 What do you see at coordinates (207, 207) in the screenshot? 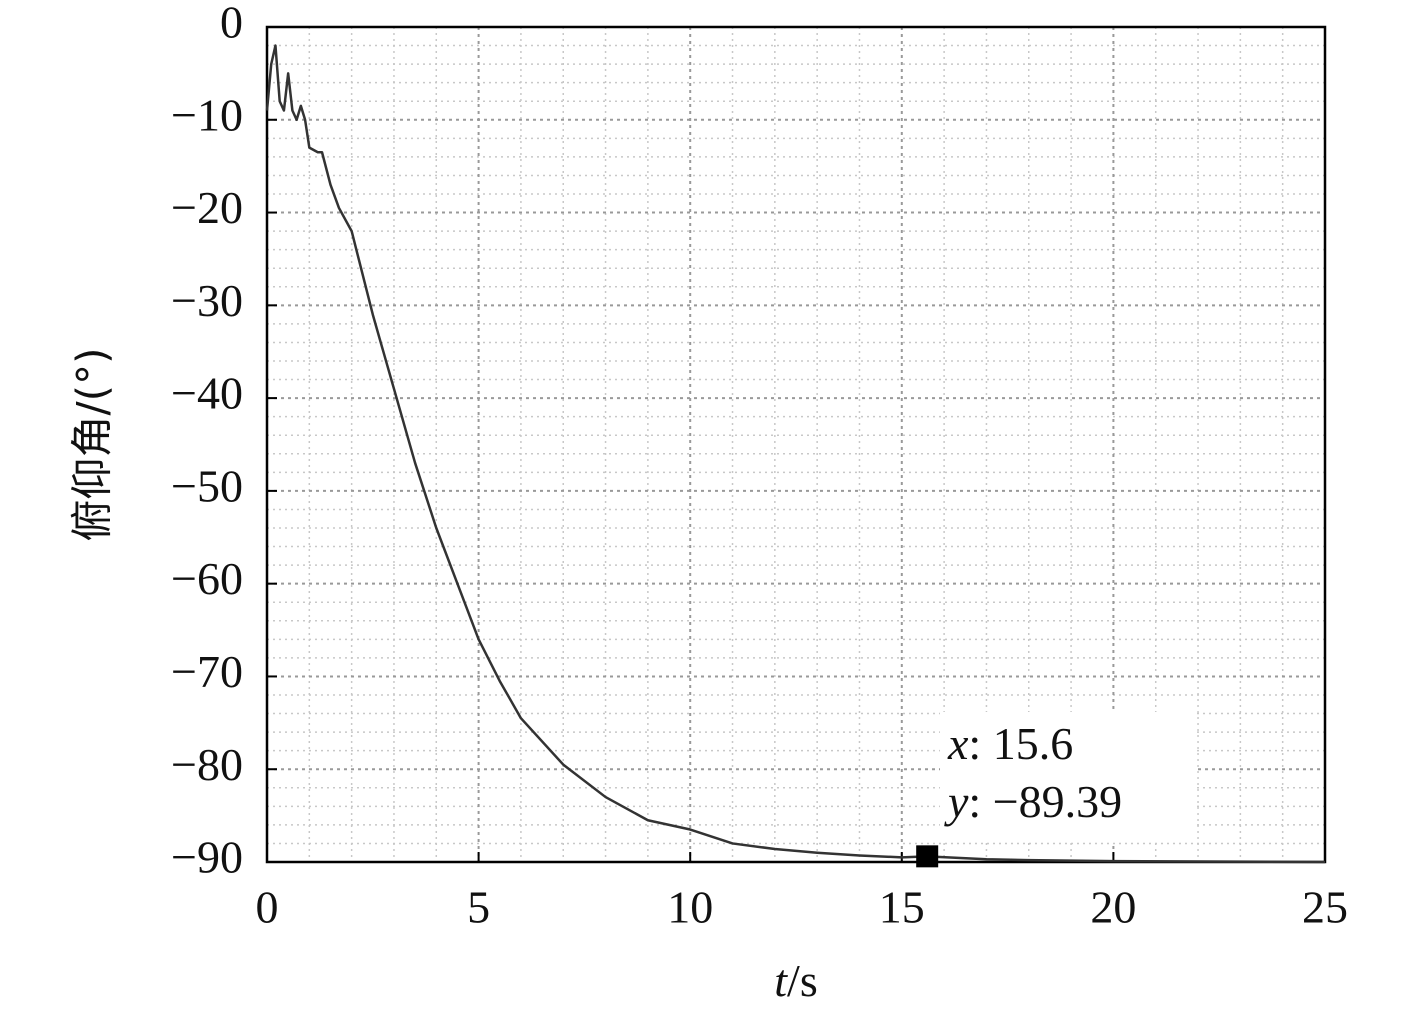
I see `y-tick-label: −20` at bounding box center [207, 207].